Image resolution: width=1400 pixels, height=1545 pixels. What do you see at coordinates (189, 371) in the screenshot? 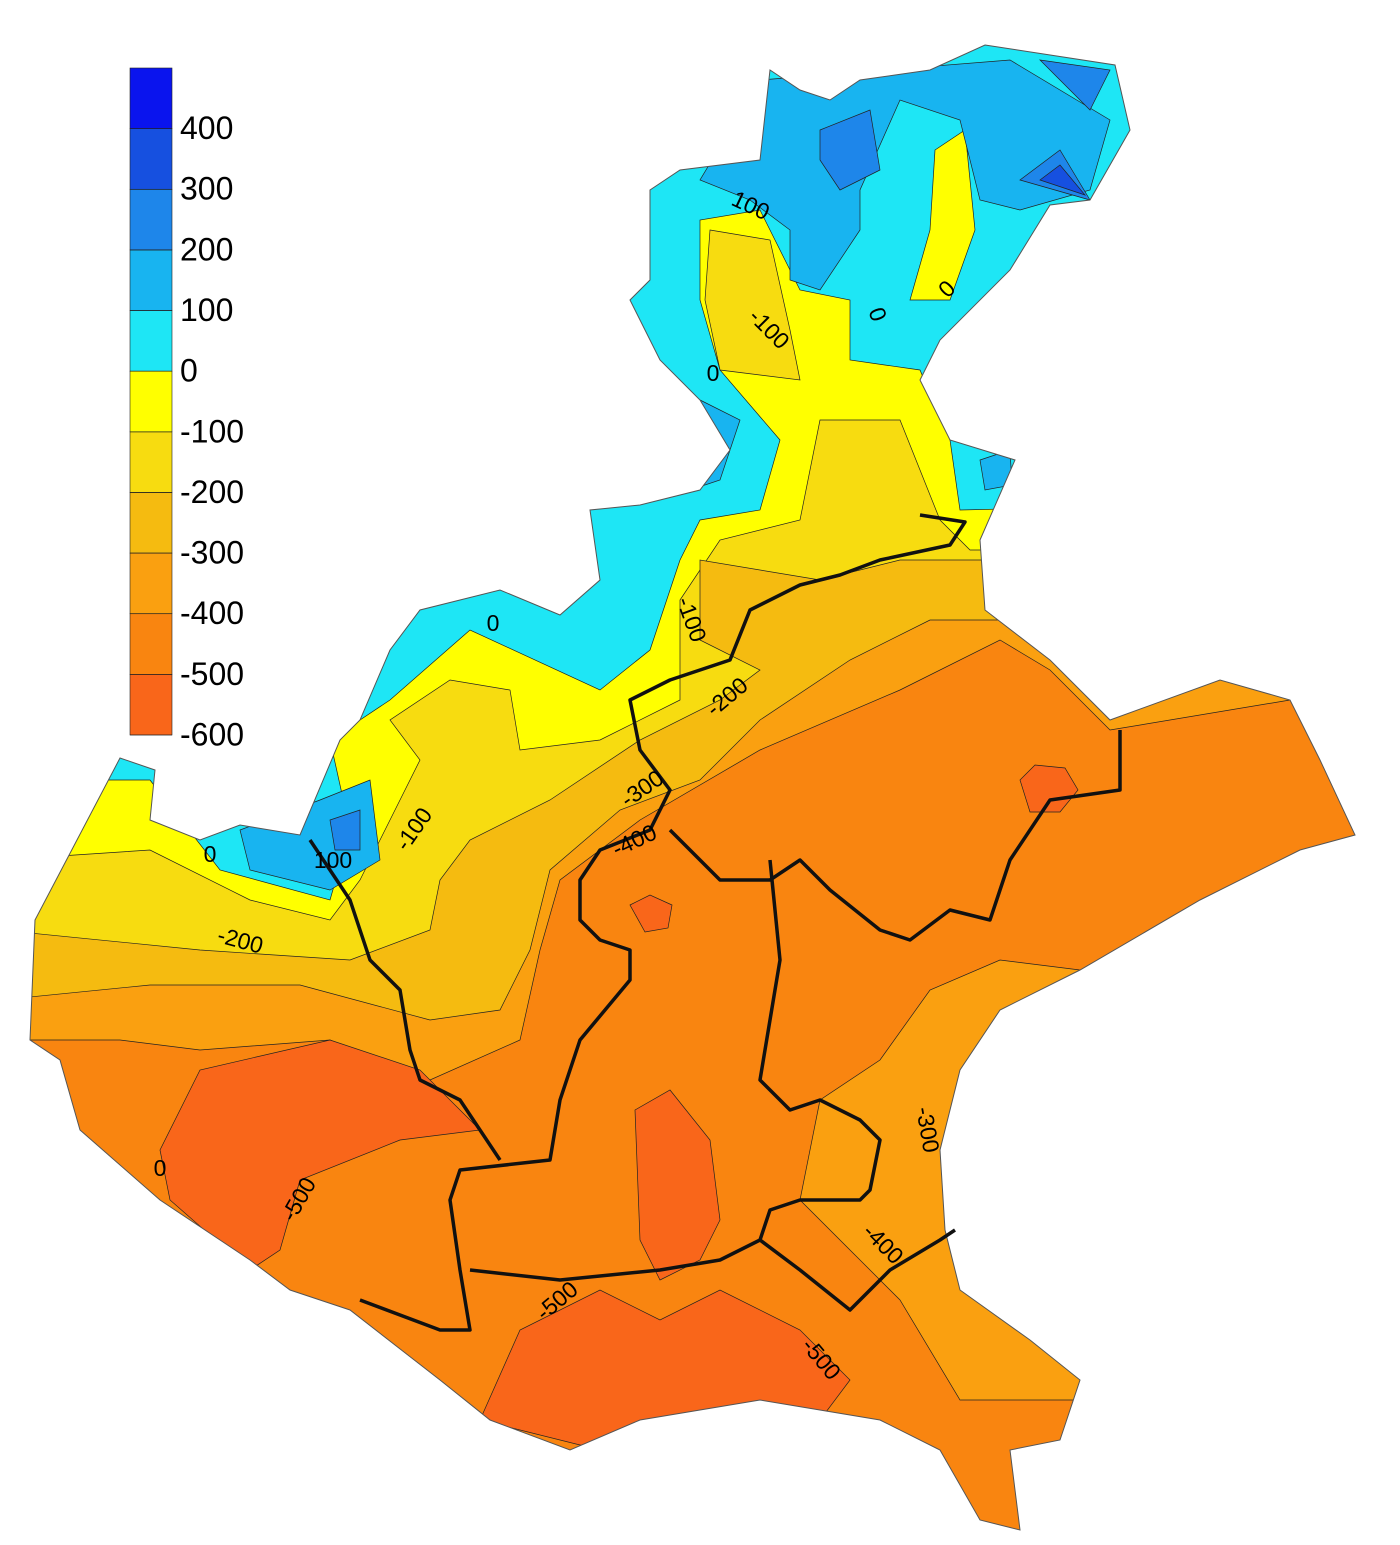
I see `legend-label: 0` at bounding box center [189, 371].